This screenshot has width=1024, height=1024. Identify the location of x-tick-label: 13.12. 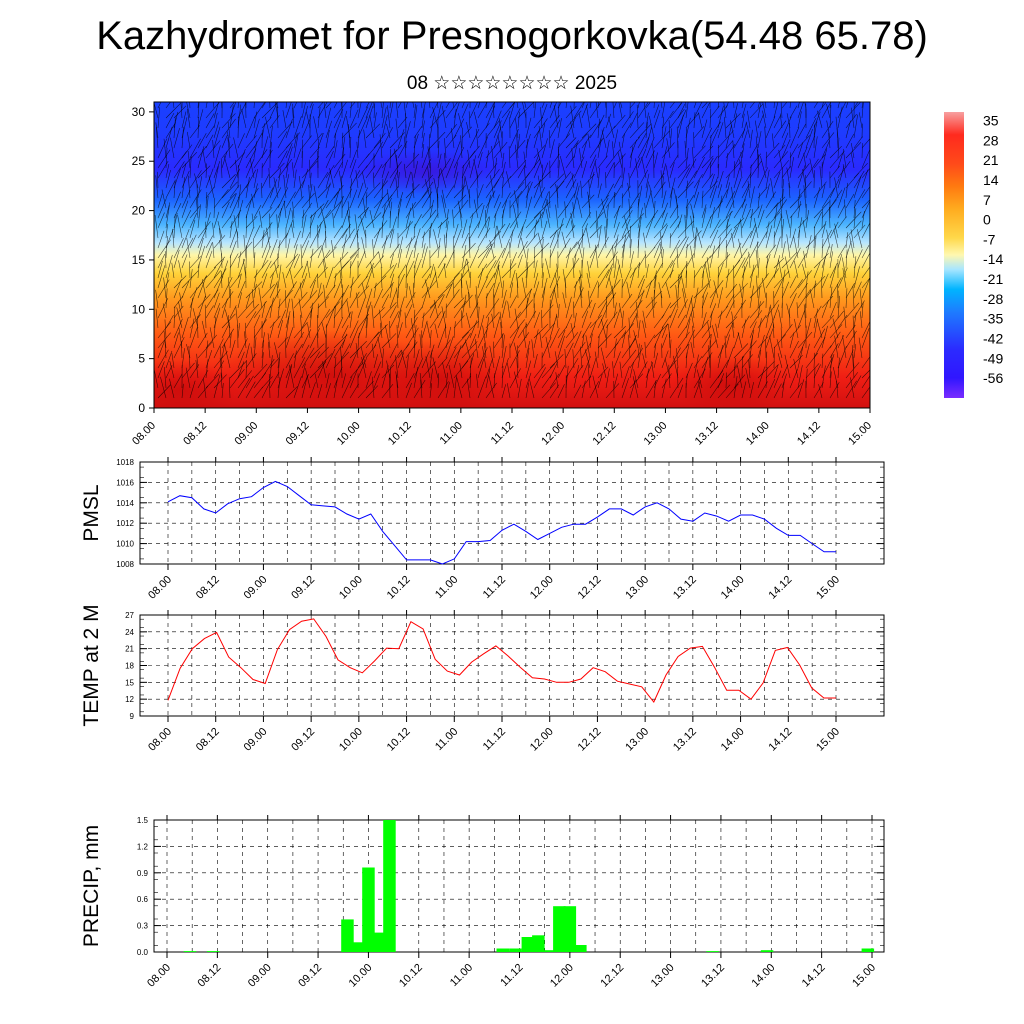
(685, 740).